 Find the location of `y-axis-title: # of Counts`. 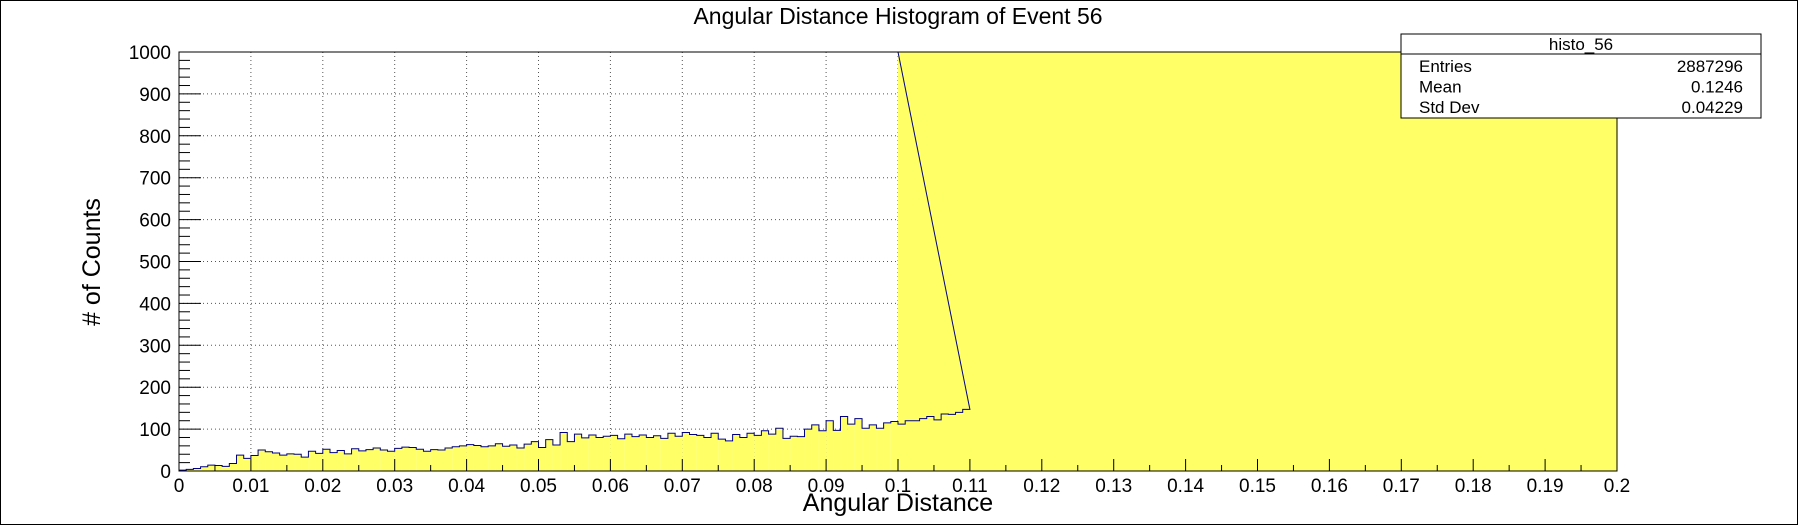

y-axis-title: # of Counts is located at coordinates (92, 262).